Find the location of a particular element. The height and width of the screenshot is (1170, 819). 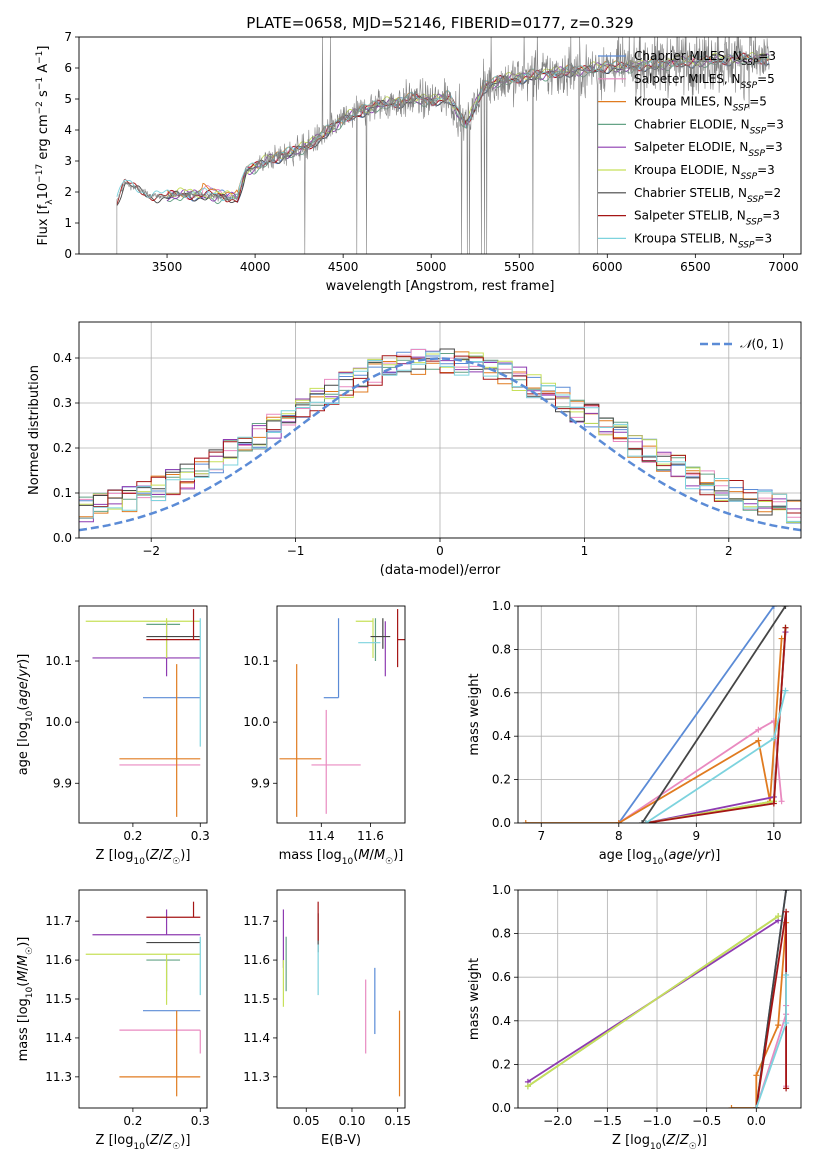

x-tick-label: 0.0 is located at coordinates (756, 1121).